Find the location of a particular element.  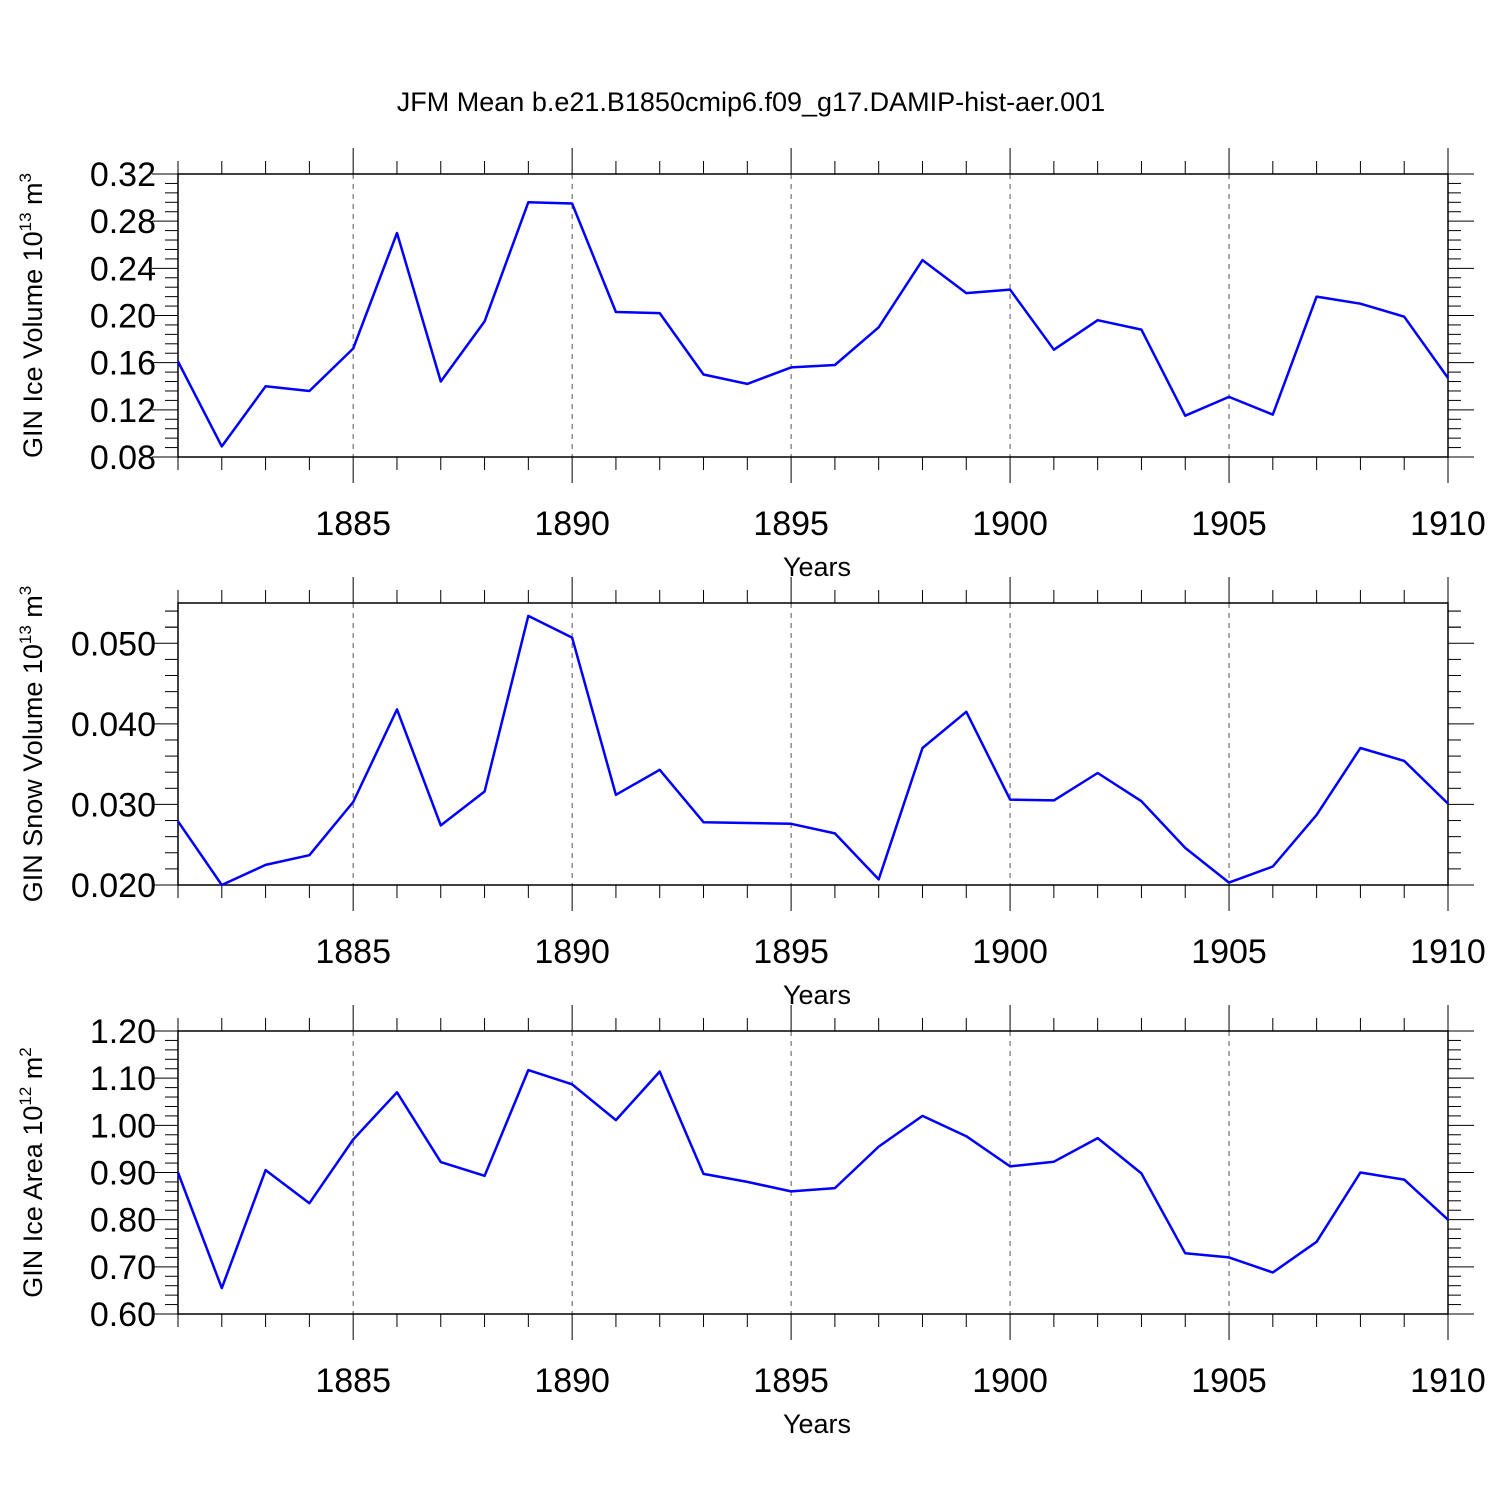

y-tick-label: 0.32 is located at coordinates (123, 175).